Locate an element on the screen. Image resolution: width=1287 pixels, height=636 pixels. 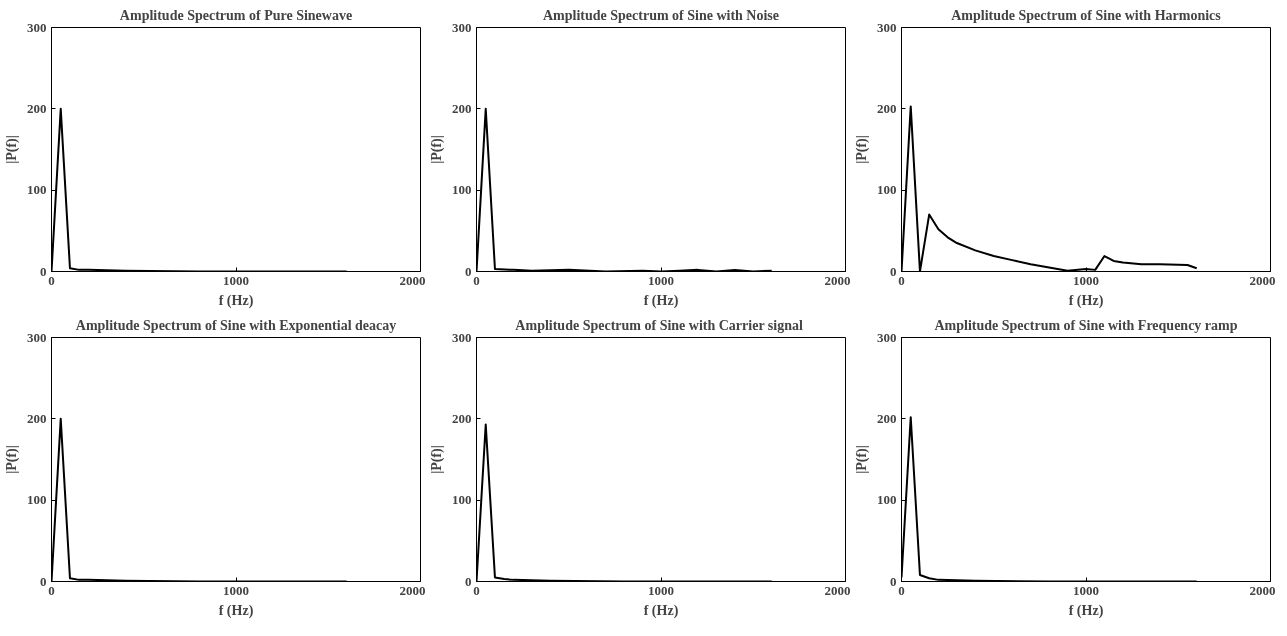
chart-title: Amplitude Spectrum of Sine with Carrier signal is located at coordinates (659, 325).